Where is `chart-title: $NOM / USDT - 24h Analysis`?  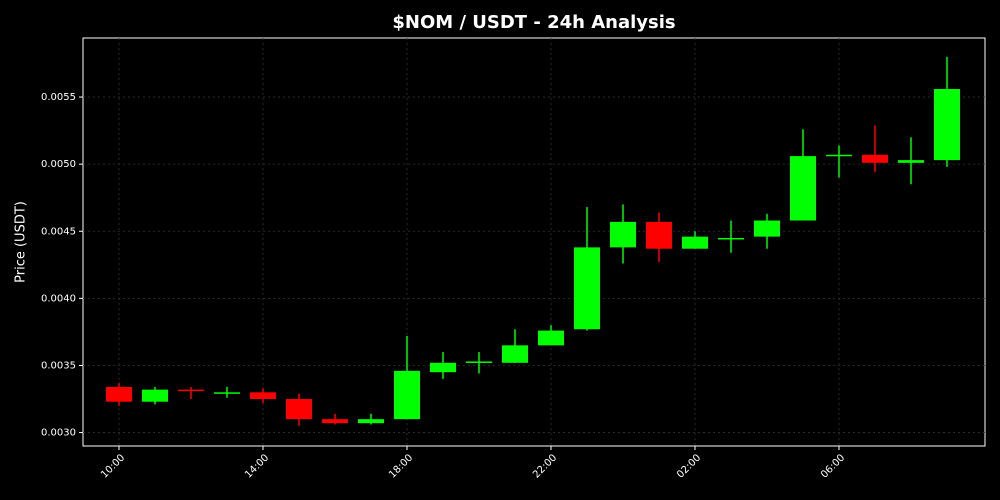
chart-title: $NOM / USDT - 24h Analysis is located at coordinates (533, 22).